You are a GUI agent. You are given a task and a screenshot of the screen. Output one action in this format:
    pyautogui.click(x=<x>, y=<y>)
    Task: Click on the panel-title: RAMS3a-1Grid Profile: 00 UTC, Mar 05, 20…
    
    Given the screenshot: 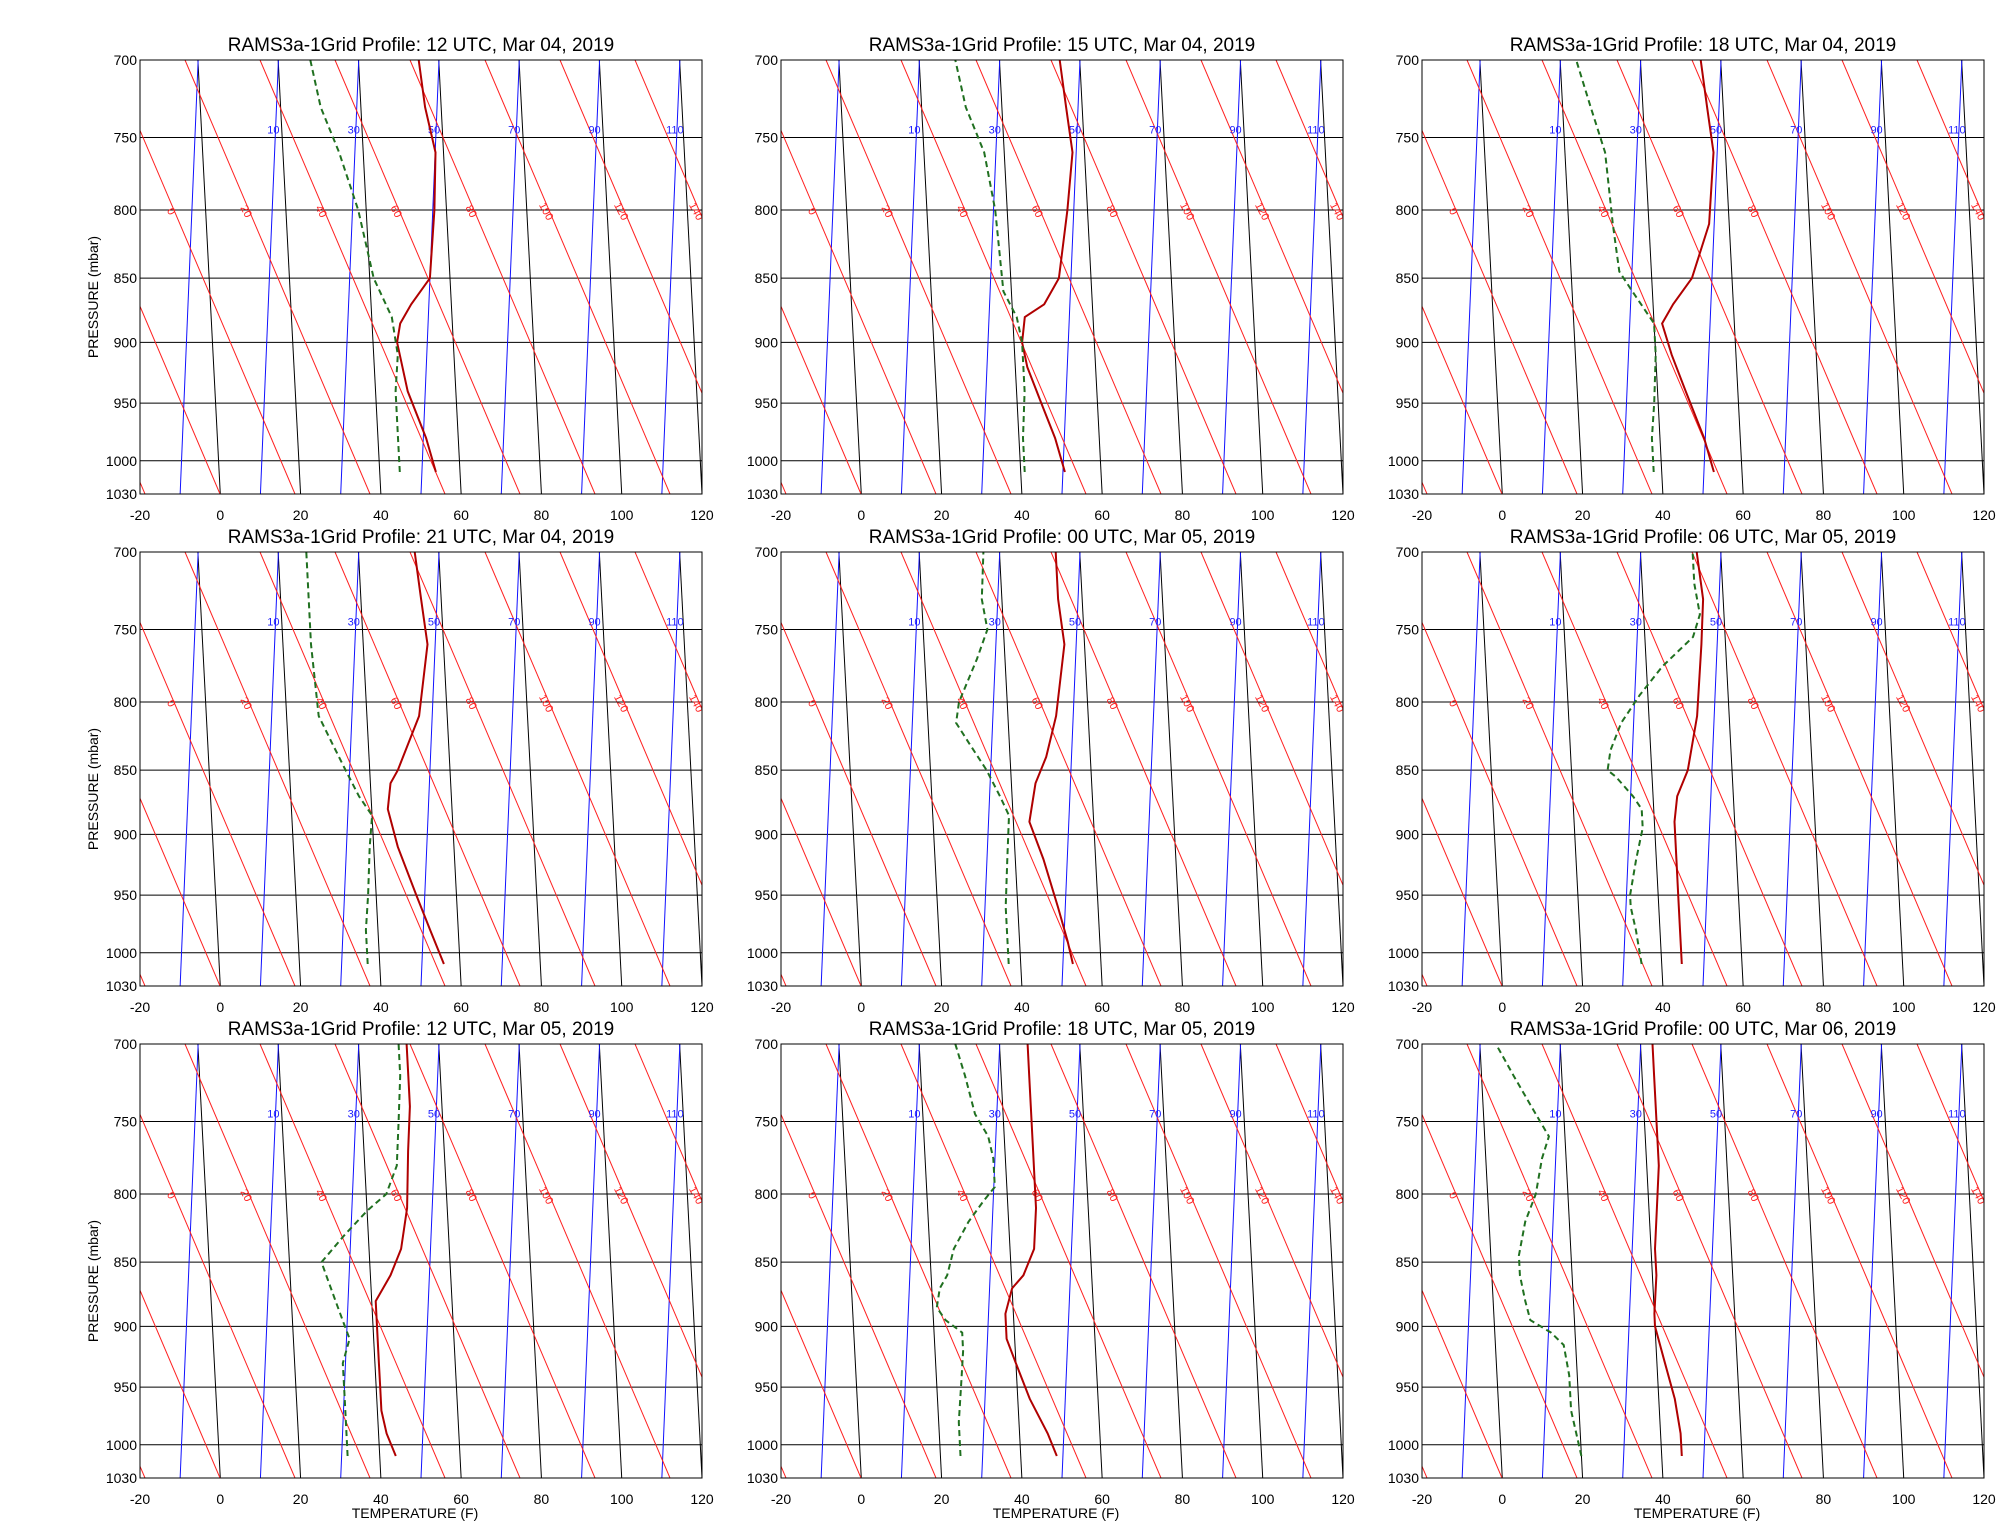 What is the action you would take?
    pyautogui.click(x=1062, y=537)
    